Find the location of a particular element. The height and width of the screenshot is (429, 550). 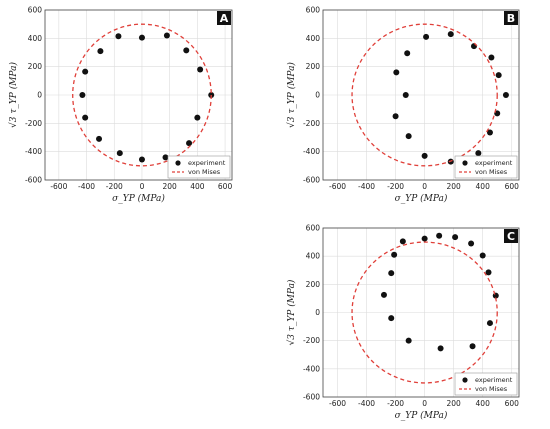

panel-letter: C is located at coordinates (511, 236).